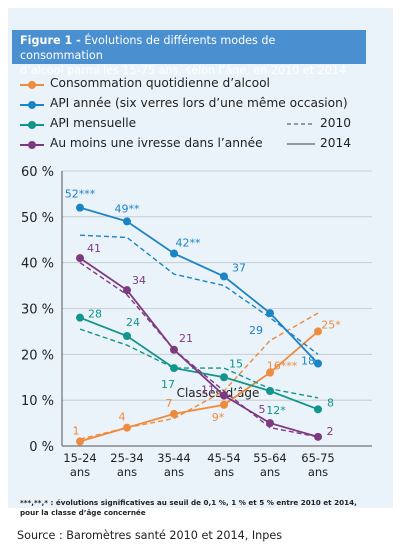 This screenshot has width=404, height=555. I want to click on x-axis-title: Classes d’âge, so click(218, 393).